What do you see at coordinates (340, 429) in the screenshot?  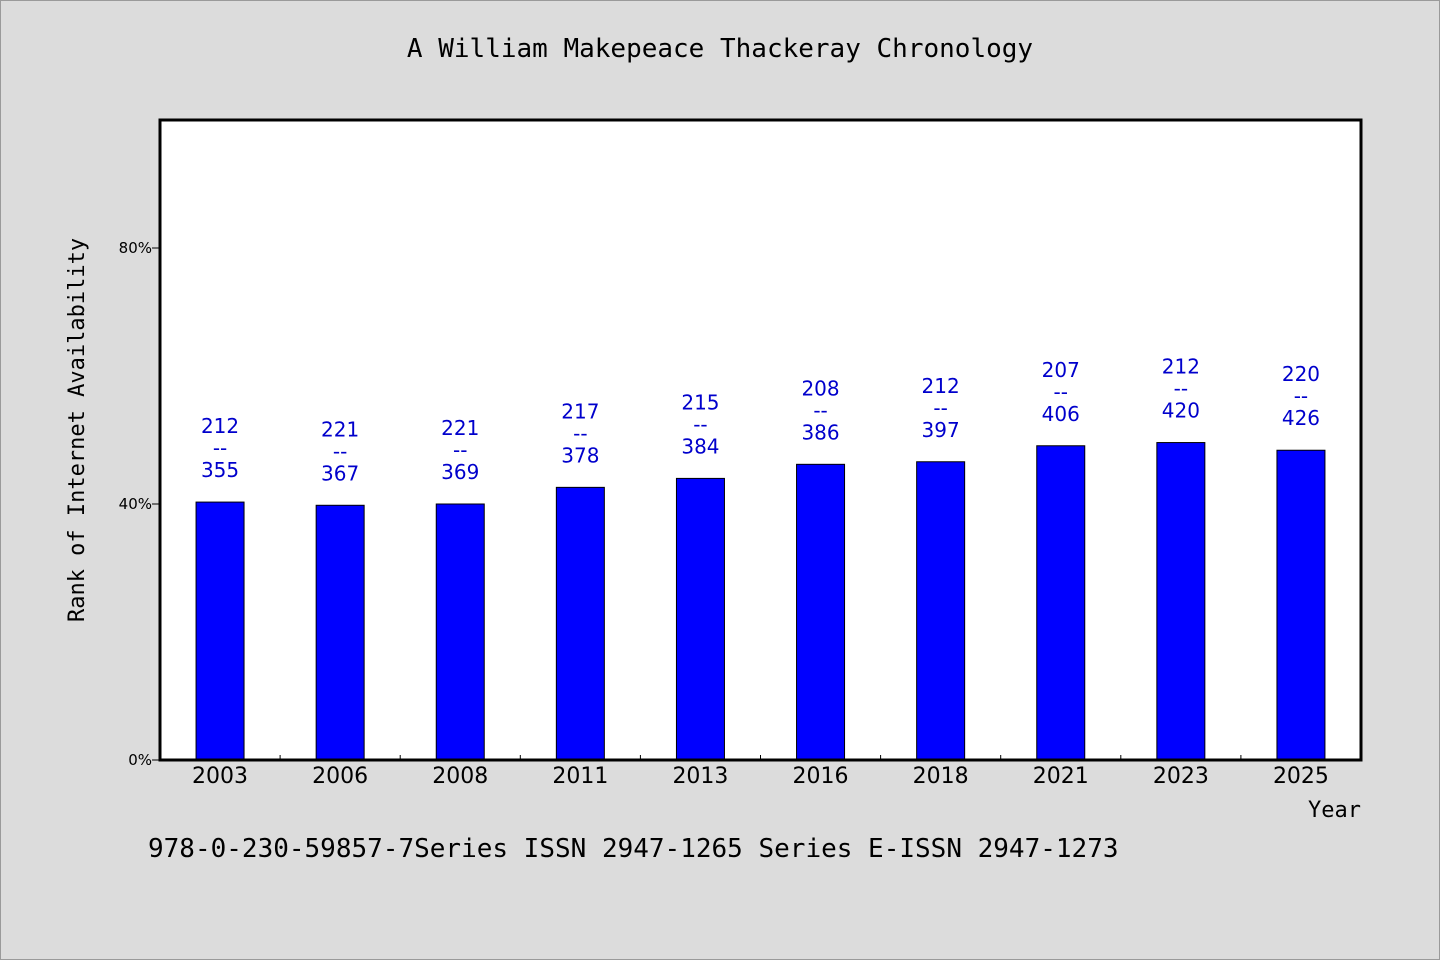 I see `data-label-2006-0: 221` at bounding box center [340, 429].